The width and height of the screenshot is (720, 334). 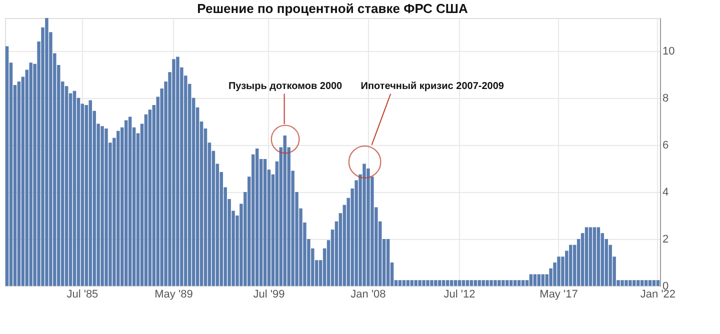 What do you see at coordinates (432, 86) in the screenshot?
I see `annotation: Ипотечный кризис 2007-2009` at bounding box center [432, 86].